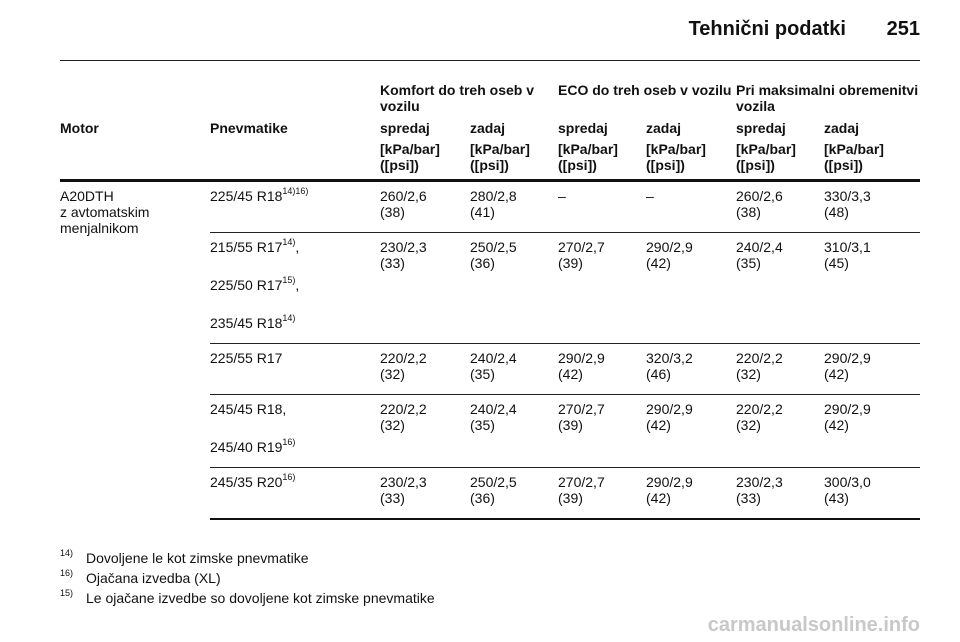 The width and height of the screenshot is (960, 642). I want to click on motor-line: A20DTH, so click(87, 196).